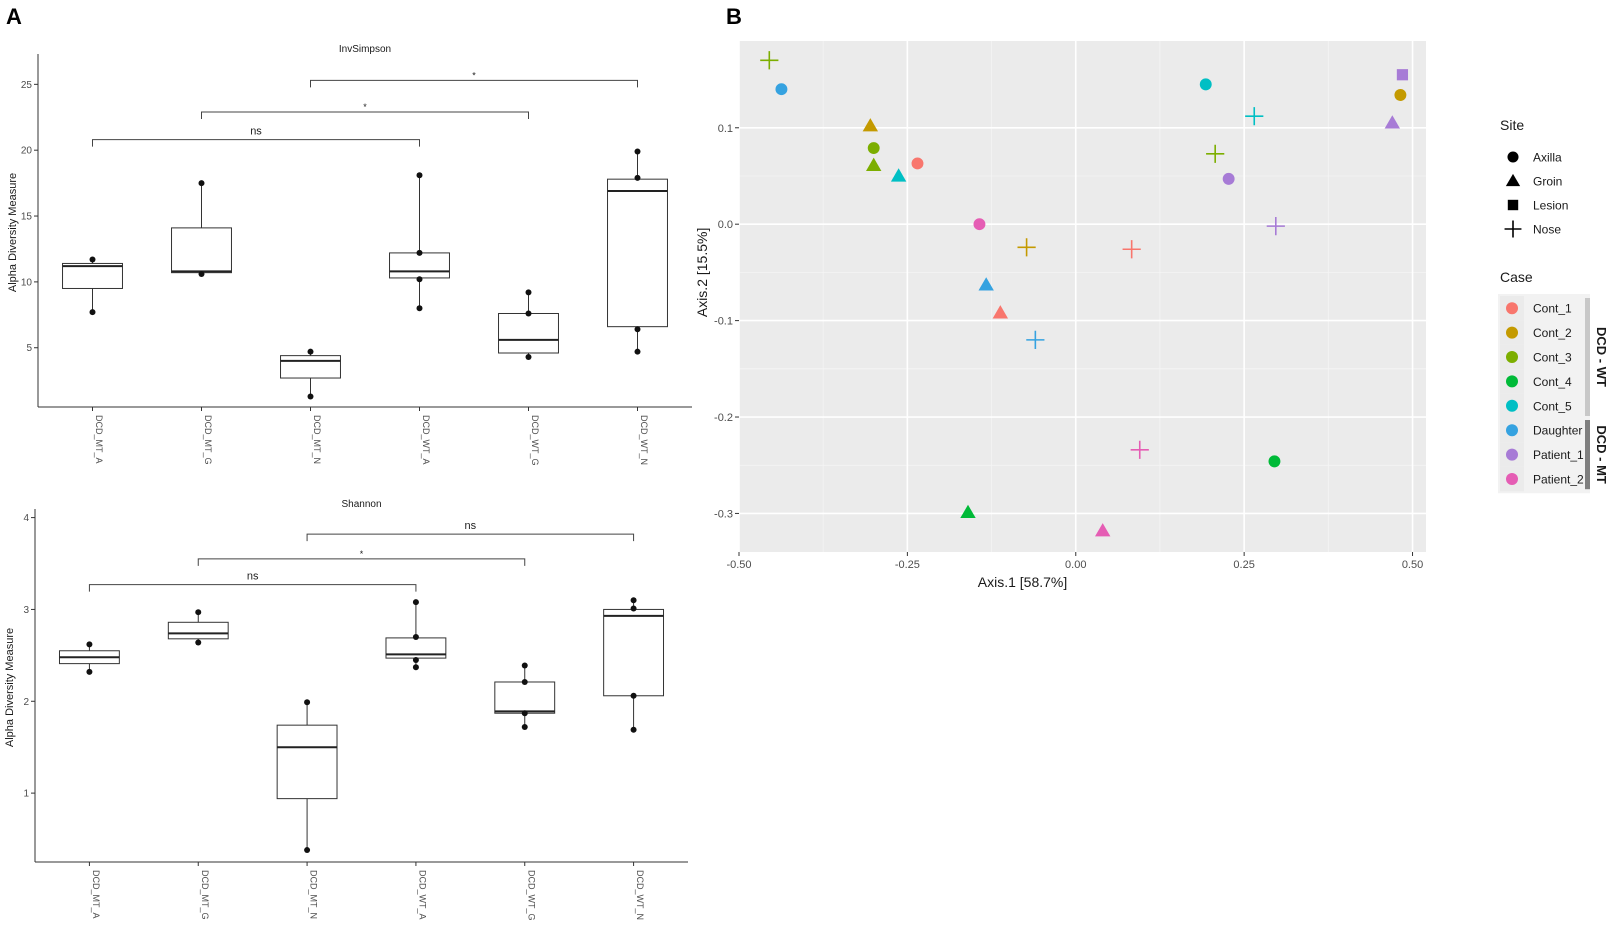 The image size is (1620, 952). Describe the element at coordinates (1601, 454) in the screenshot. I see `legend-group-label: DCD - MT` at that location.